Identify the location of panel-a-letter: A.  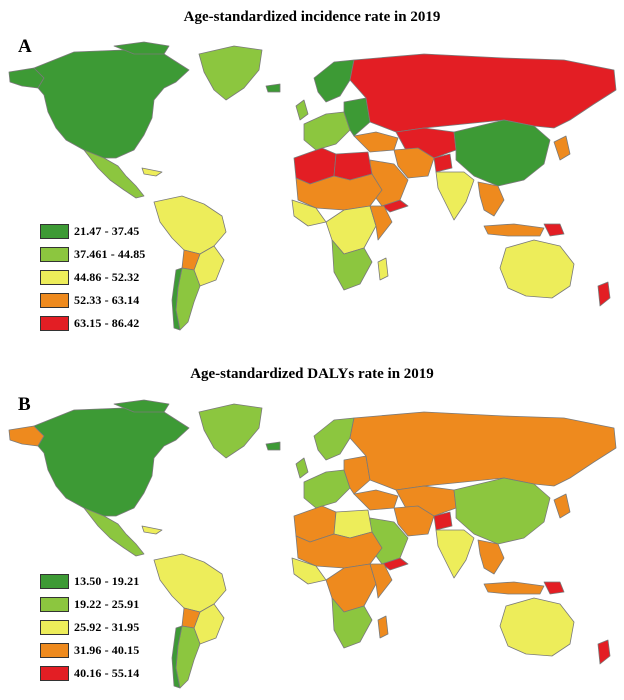
(25, 46).